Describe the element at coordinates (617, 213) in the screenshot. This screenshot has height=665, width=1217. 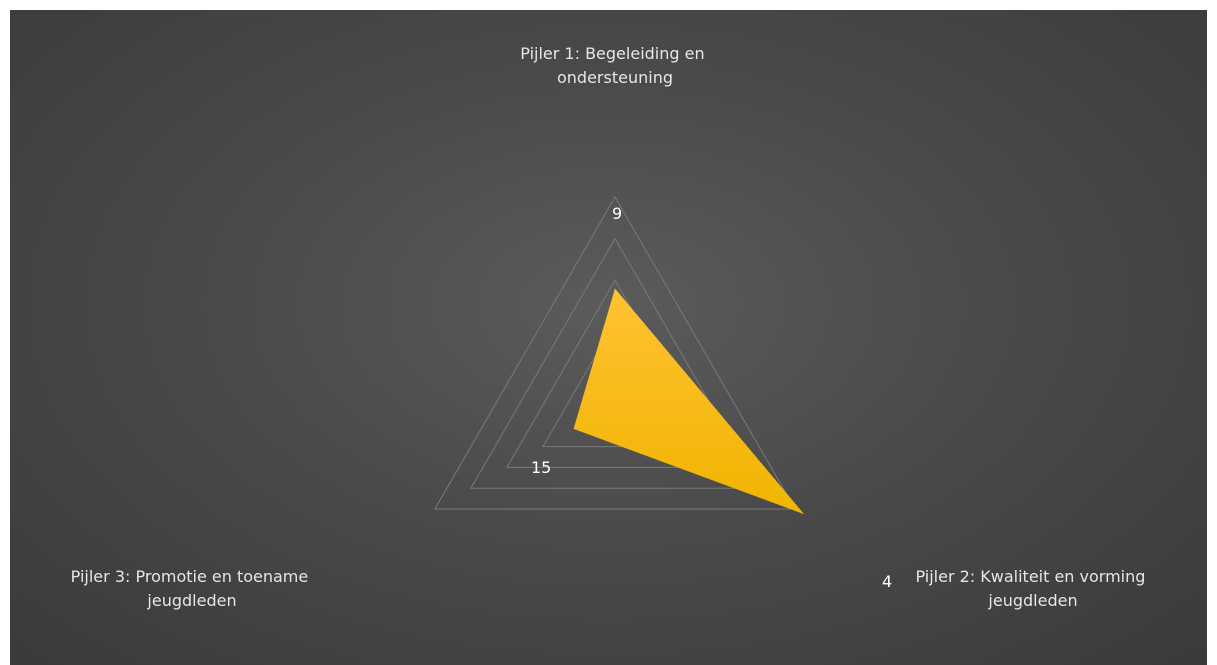
I see `data-label-pijler-1: 9` at that location.